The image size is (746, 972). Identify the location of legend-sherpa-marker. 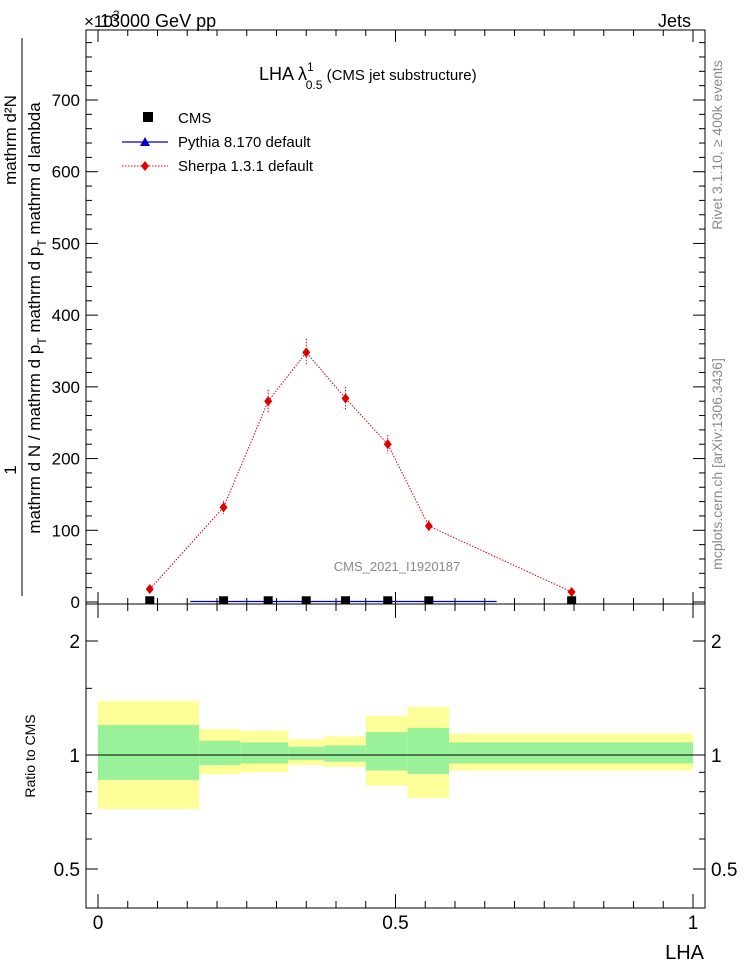
(145, 166).